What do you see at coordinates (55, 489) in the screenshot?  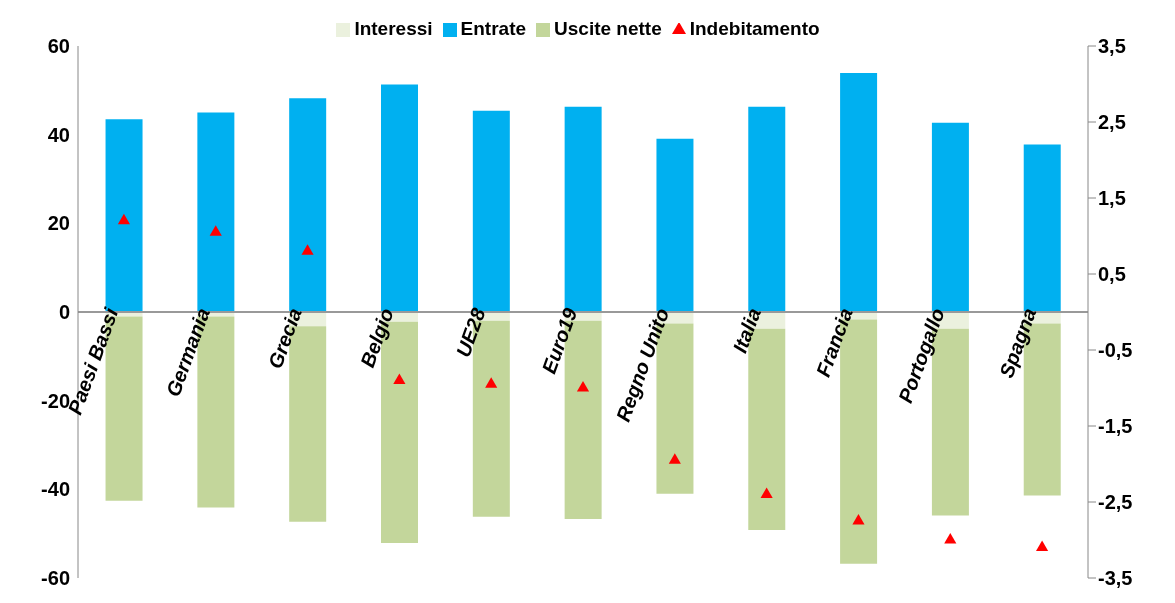 I see `y-tick-label: -40` at bounding box center [55, 489].